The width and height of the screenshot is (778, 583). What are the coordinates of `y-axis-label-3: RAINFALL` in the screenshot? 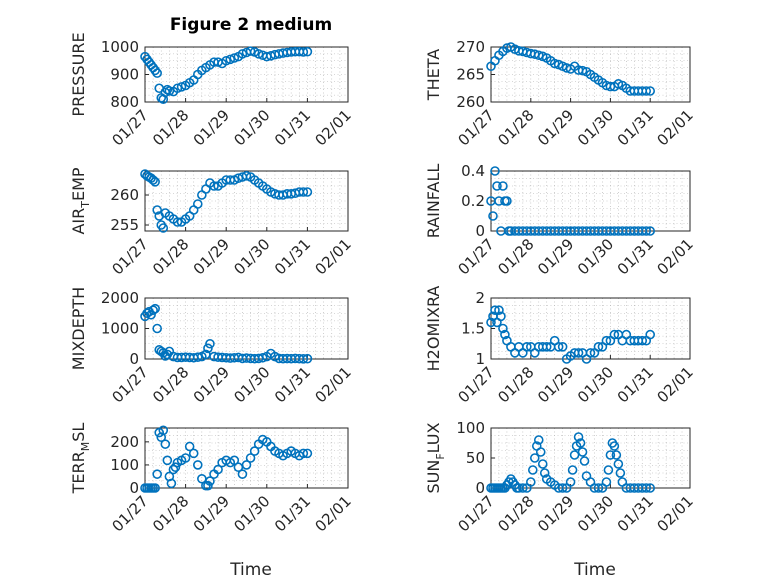 It's located at (433, 201).